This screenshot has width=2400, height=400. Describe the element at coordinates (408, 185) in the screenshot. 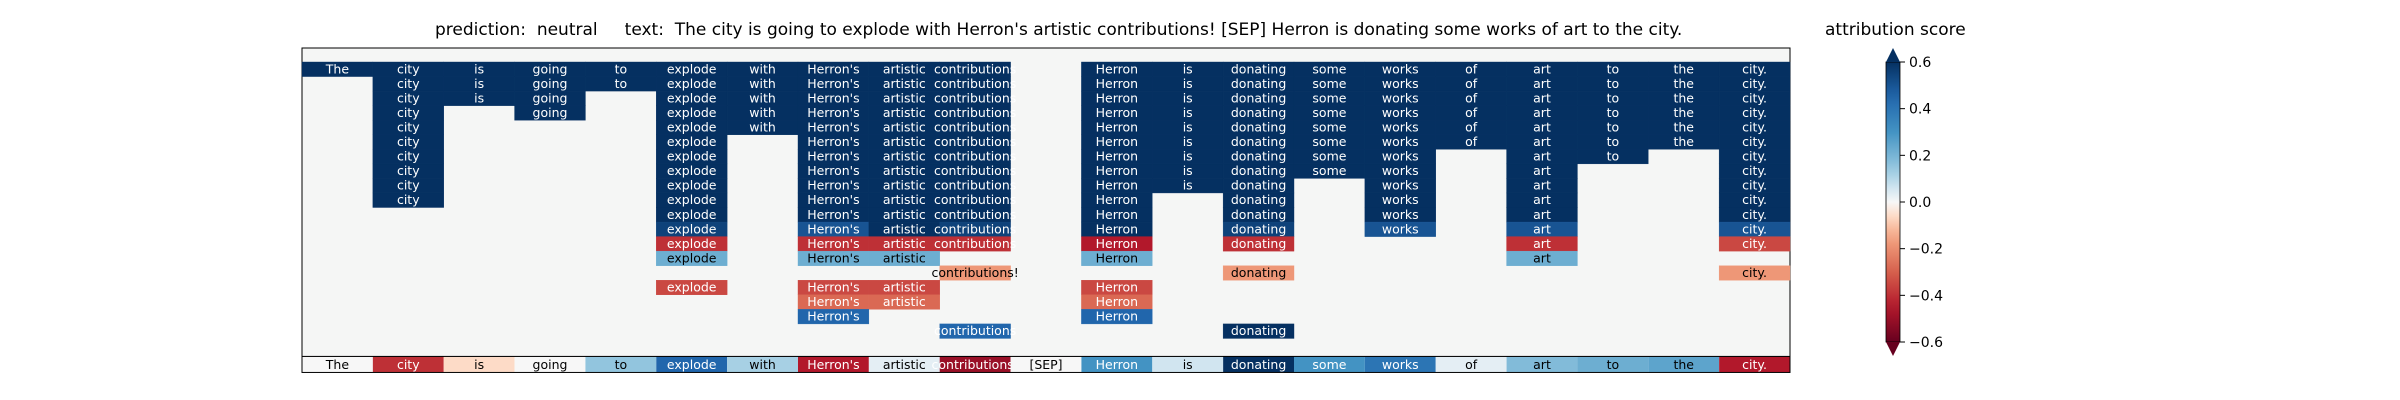

I see `tree-cell-label: city` at that location.